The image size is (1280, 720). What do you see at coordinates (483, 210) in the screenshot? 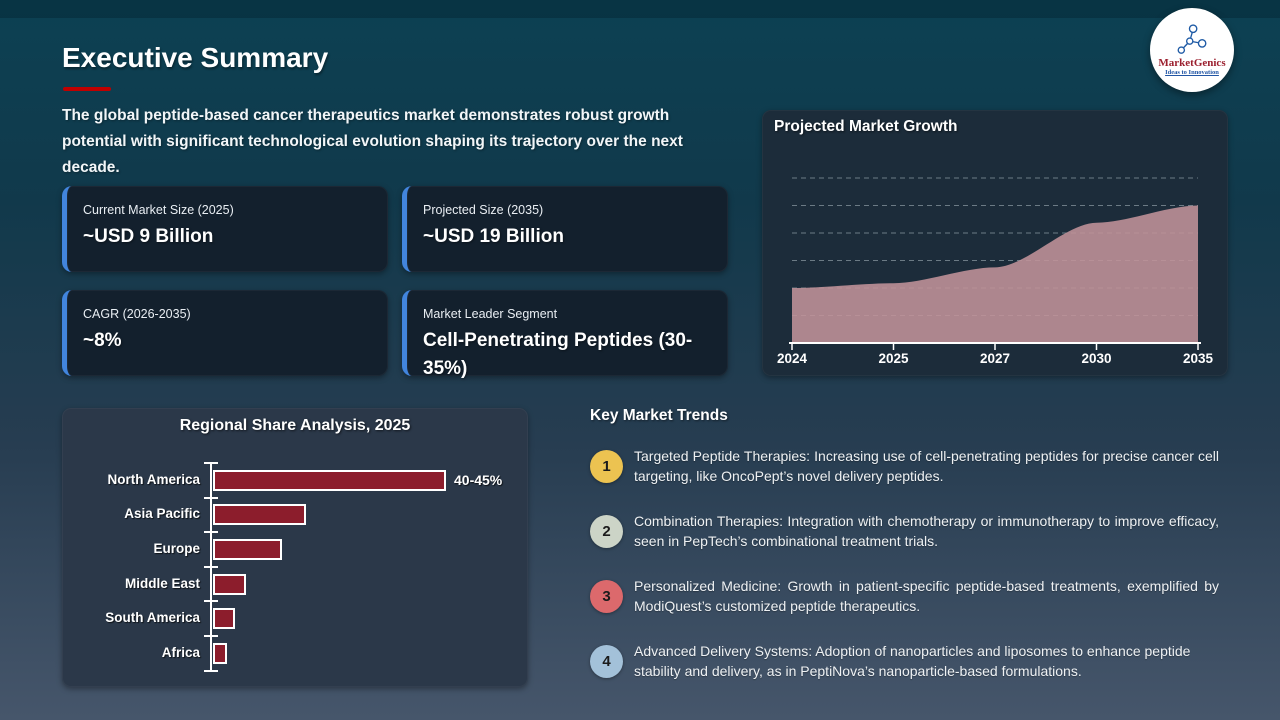
I see `stat-card-label: Projected Size (2035)` at bounding box center [483, 210].